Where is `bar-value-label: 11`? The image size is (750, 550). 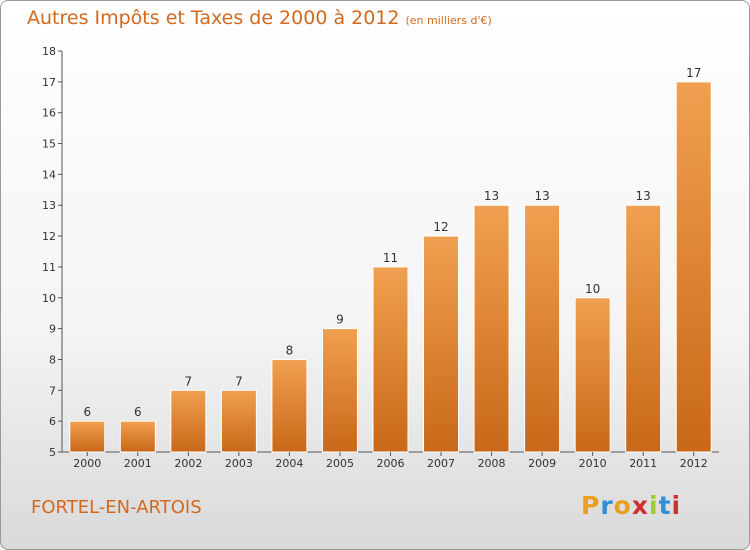 bar-value-label: 11 is located at coordinates (390, 258).